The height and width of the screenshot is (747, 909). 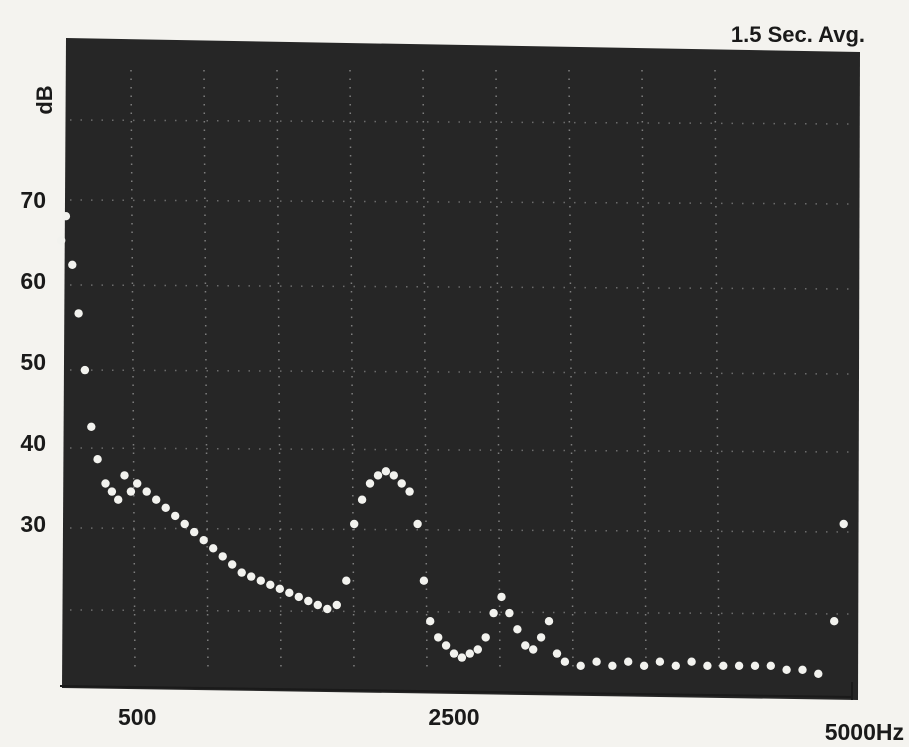 What do you see at coordinates (44, 99) in the screenshot?
I see `y-axis-label: dB` at bounding box center [44, 99].